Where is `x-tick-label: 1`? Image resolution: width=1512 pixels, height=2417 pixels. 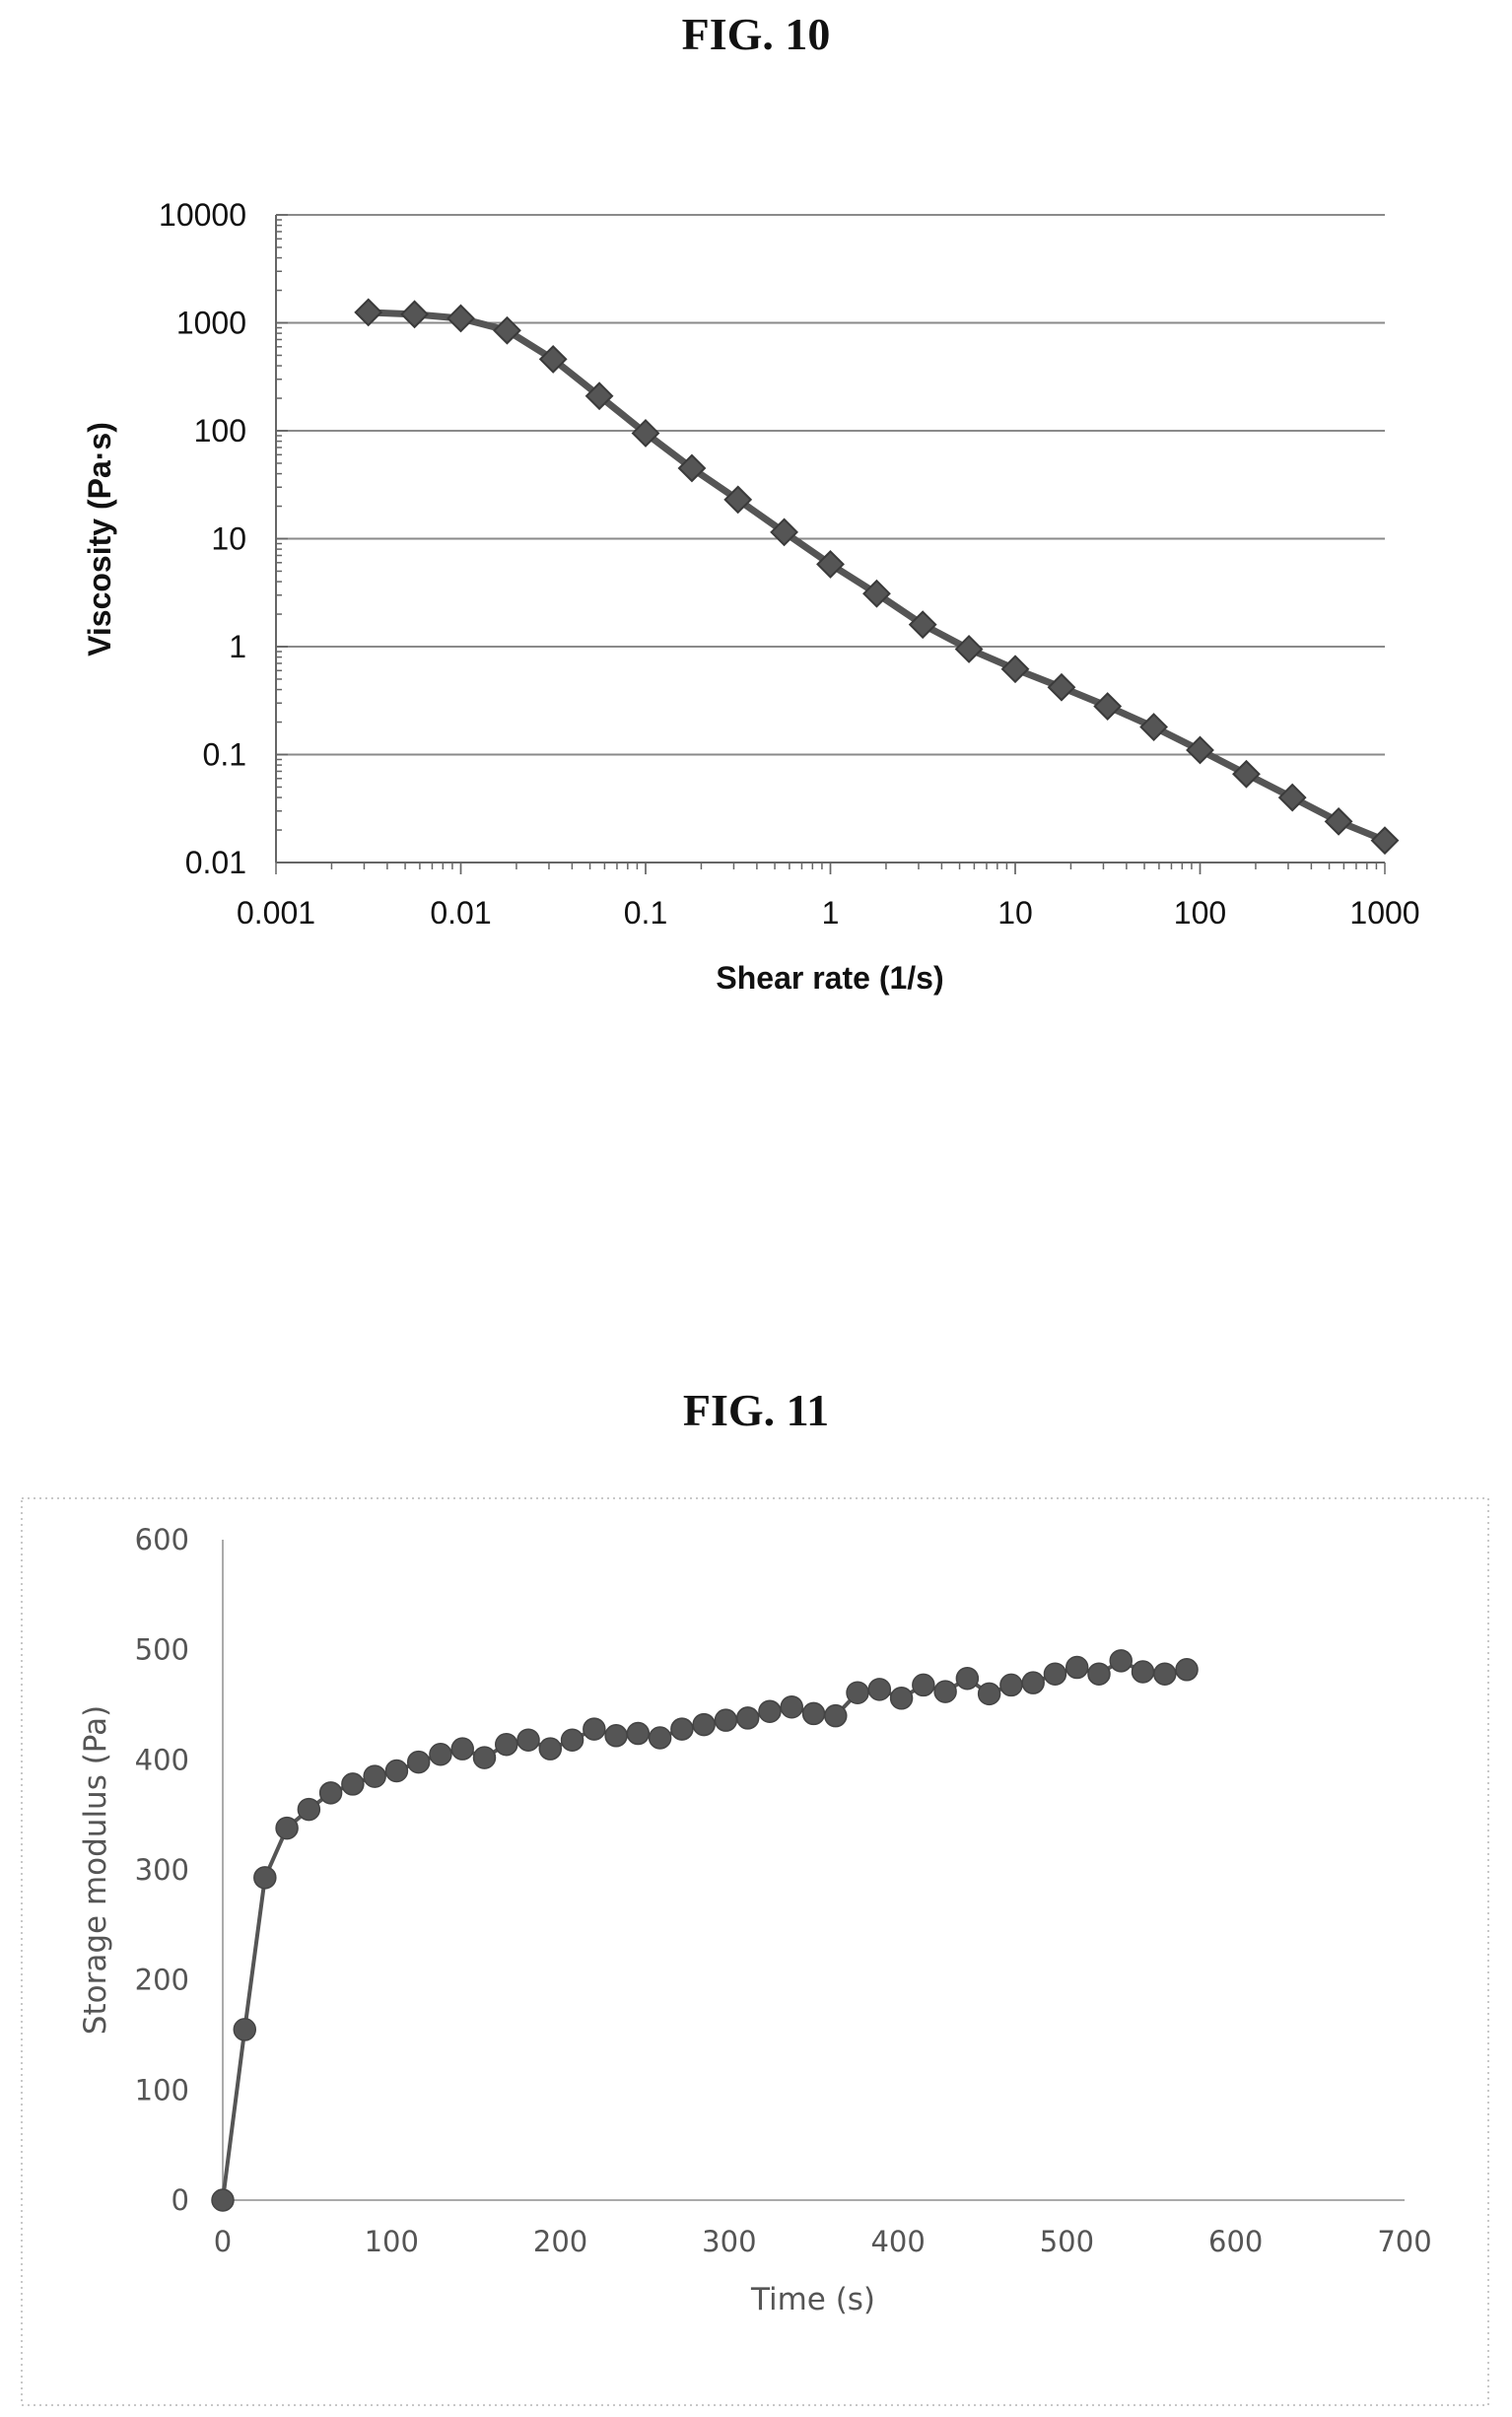
x-tick-label: 1 is located at coordinates (831, 913).